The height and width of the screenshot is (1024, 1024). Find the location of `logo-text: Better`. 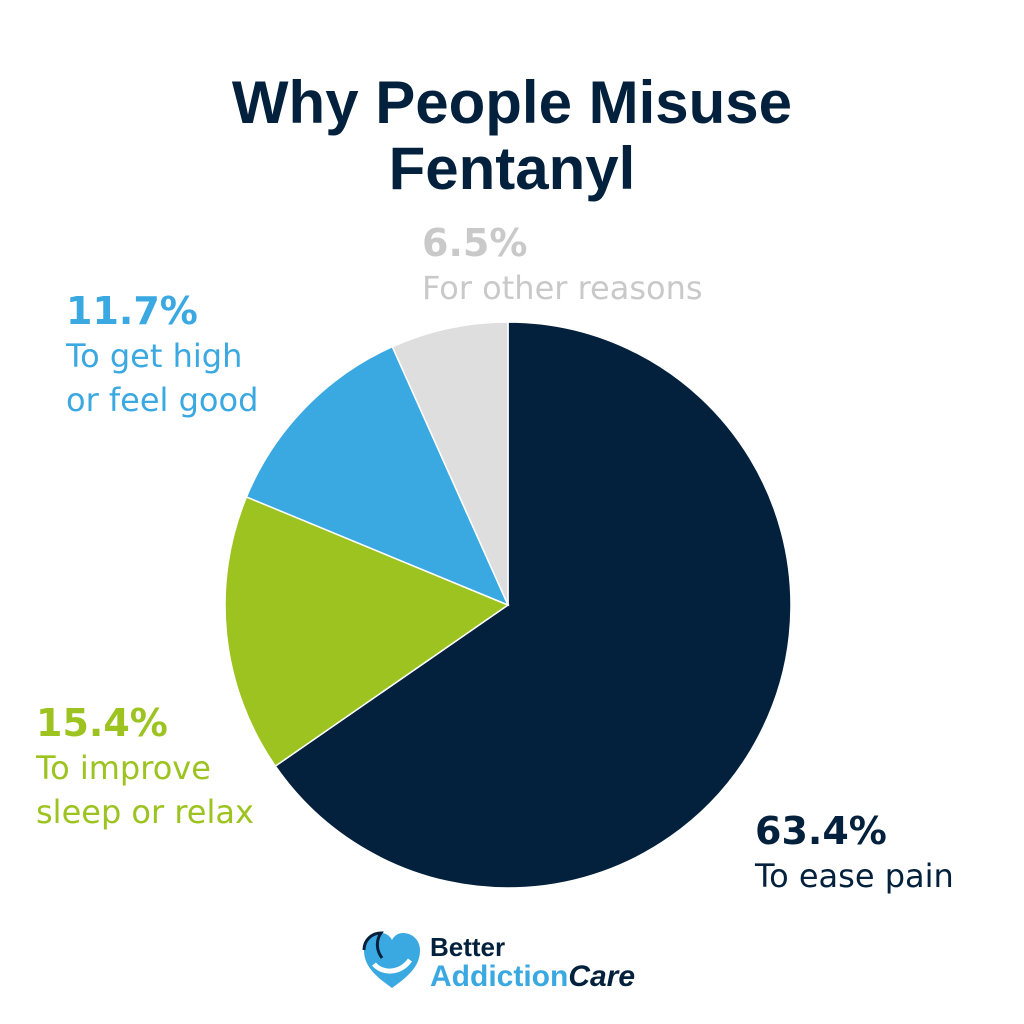

logo-text: Better is located at coordinates (468, 947).